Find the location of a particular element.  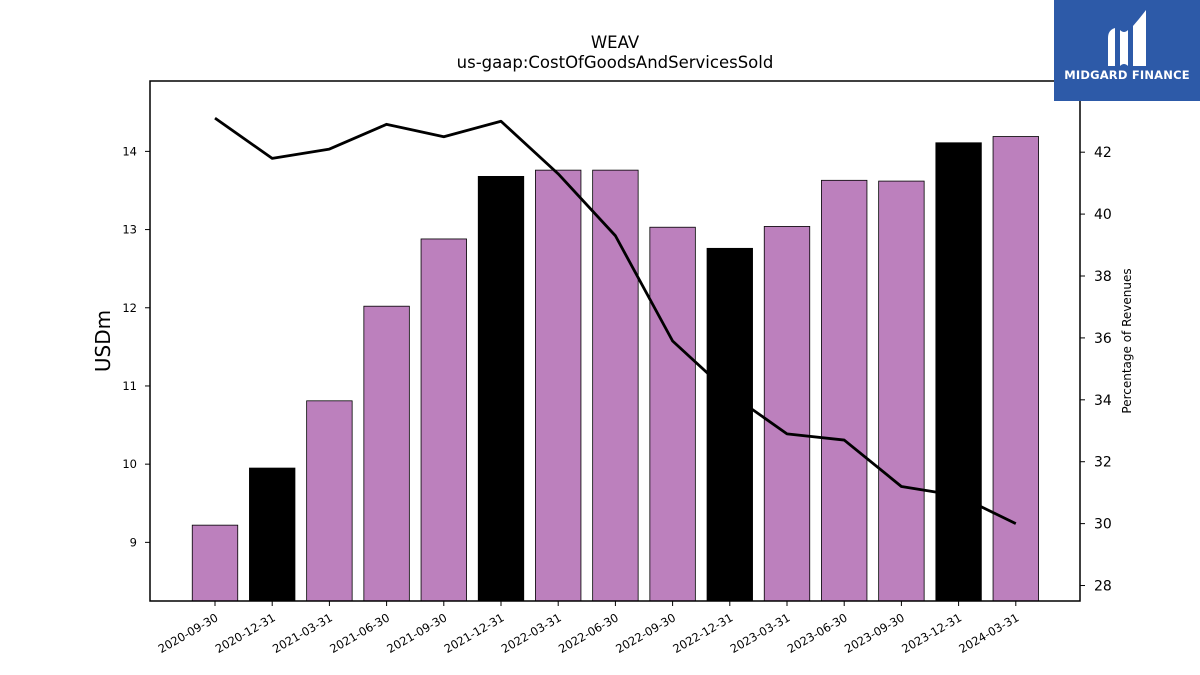

y2-tick-label: 32 is located at coordinates (1103, 463).